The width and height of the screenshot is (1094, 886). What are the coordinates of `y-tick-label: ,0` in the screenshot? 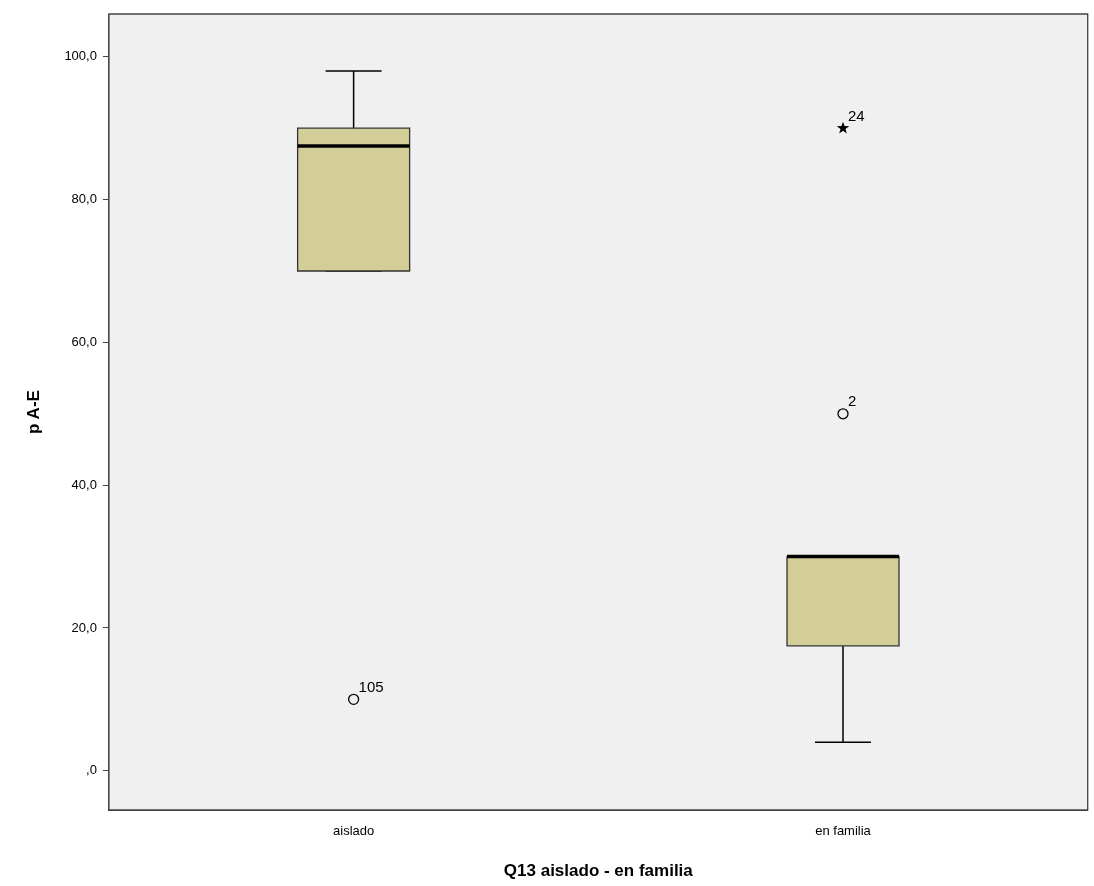 It's located at (91, 770).